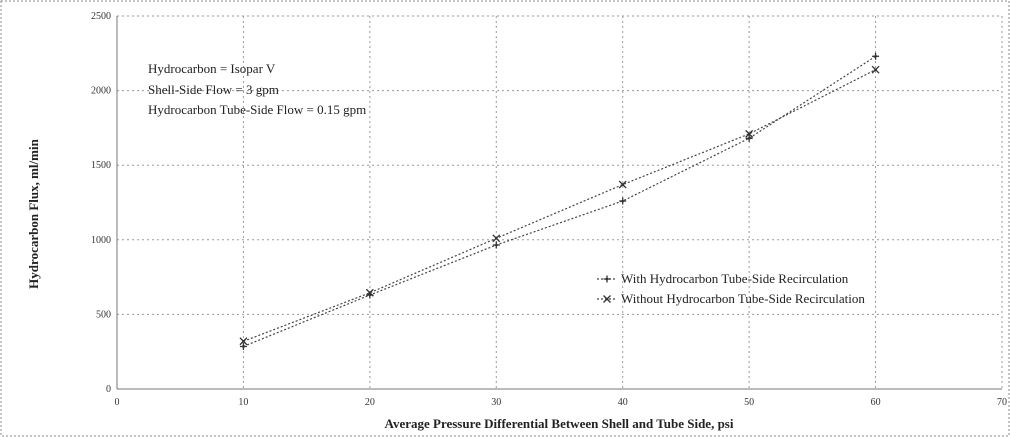 The image size is (1010, 437). I want to click on x-tick-label: 20, so click(370, 402).